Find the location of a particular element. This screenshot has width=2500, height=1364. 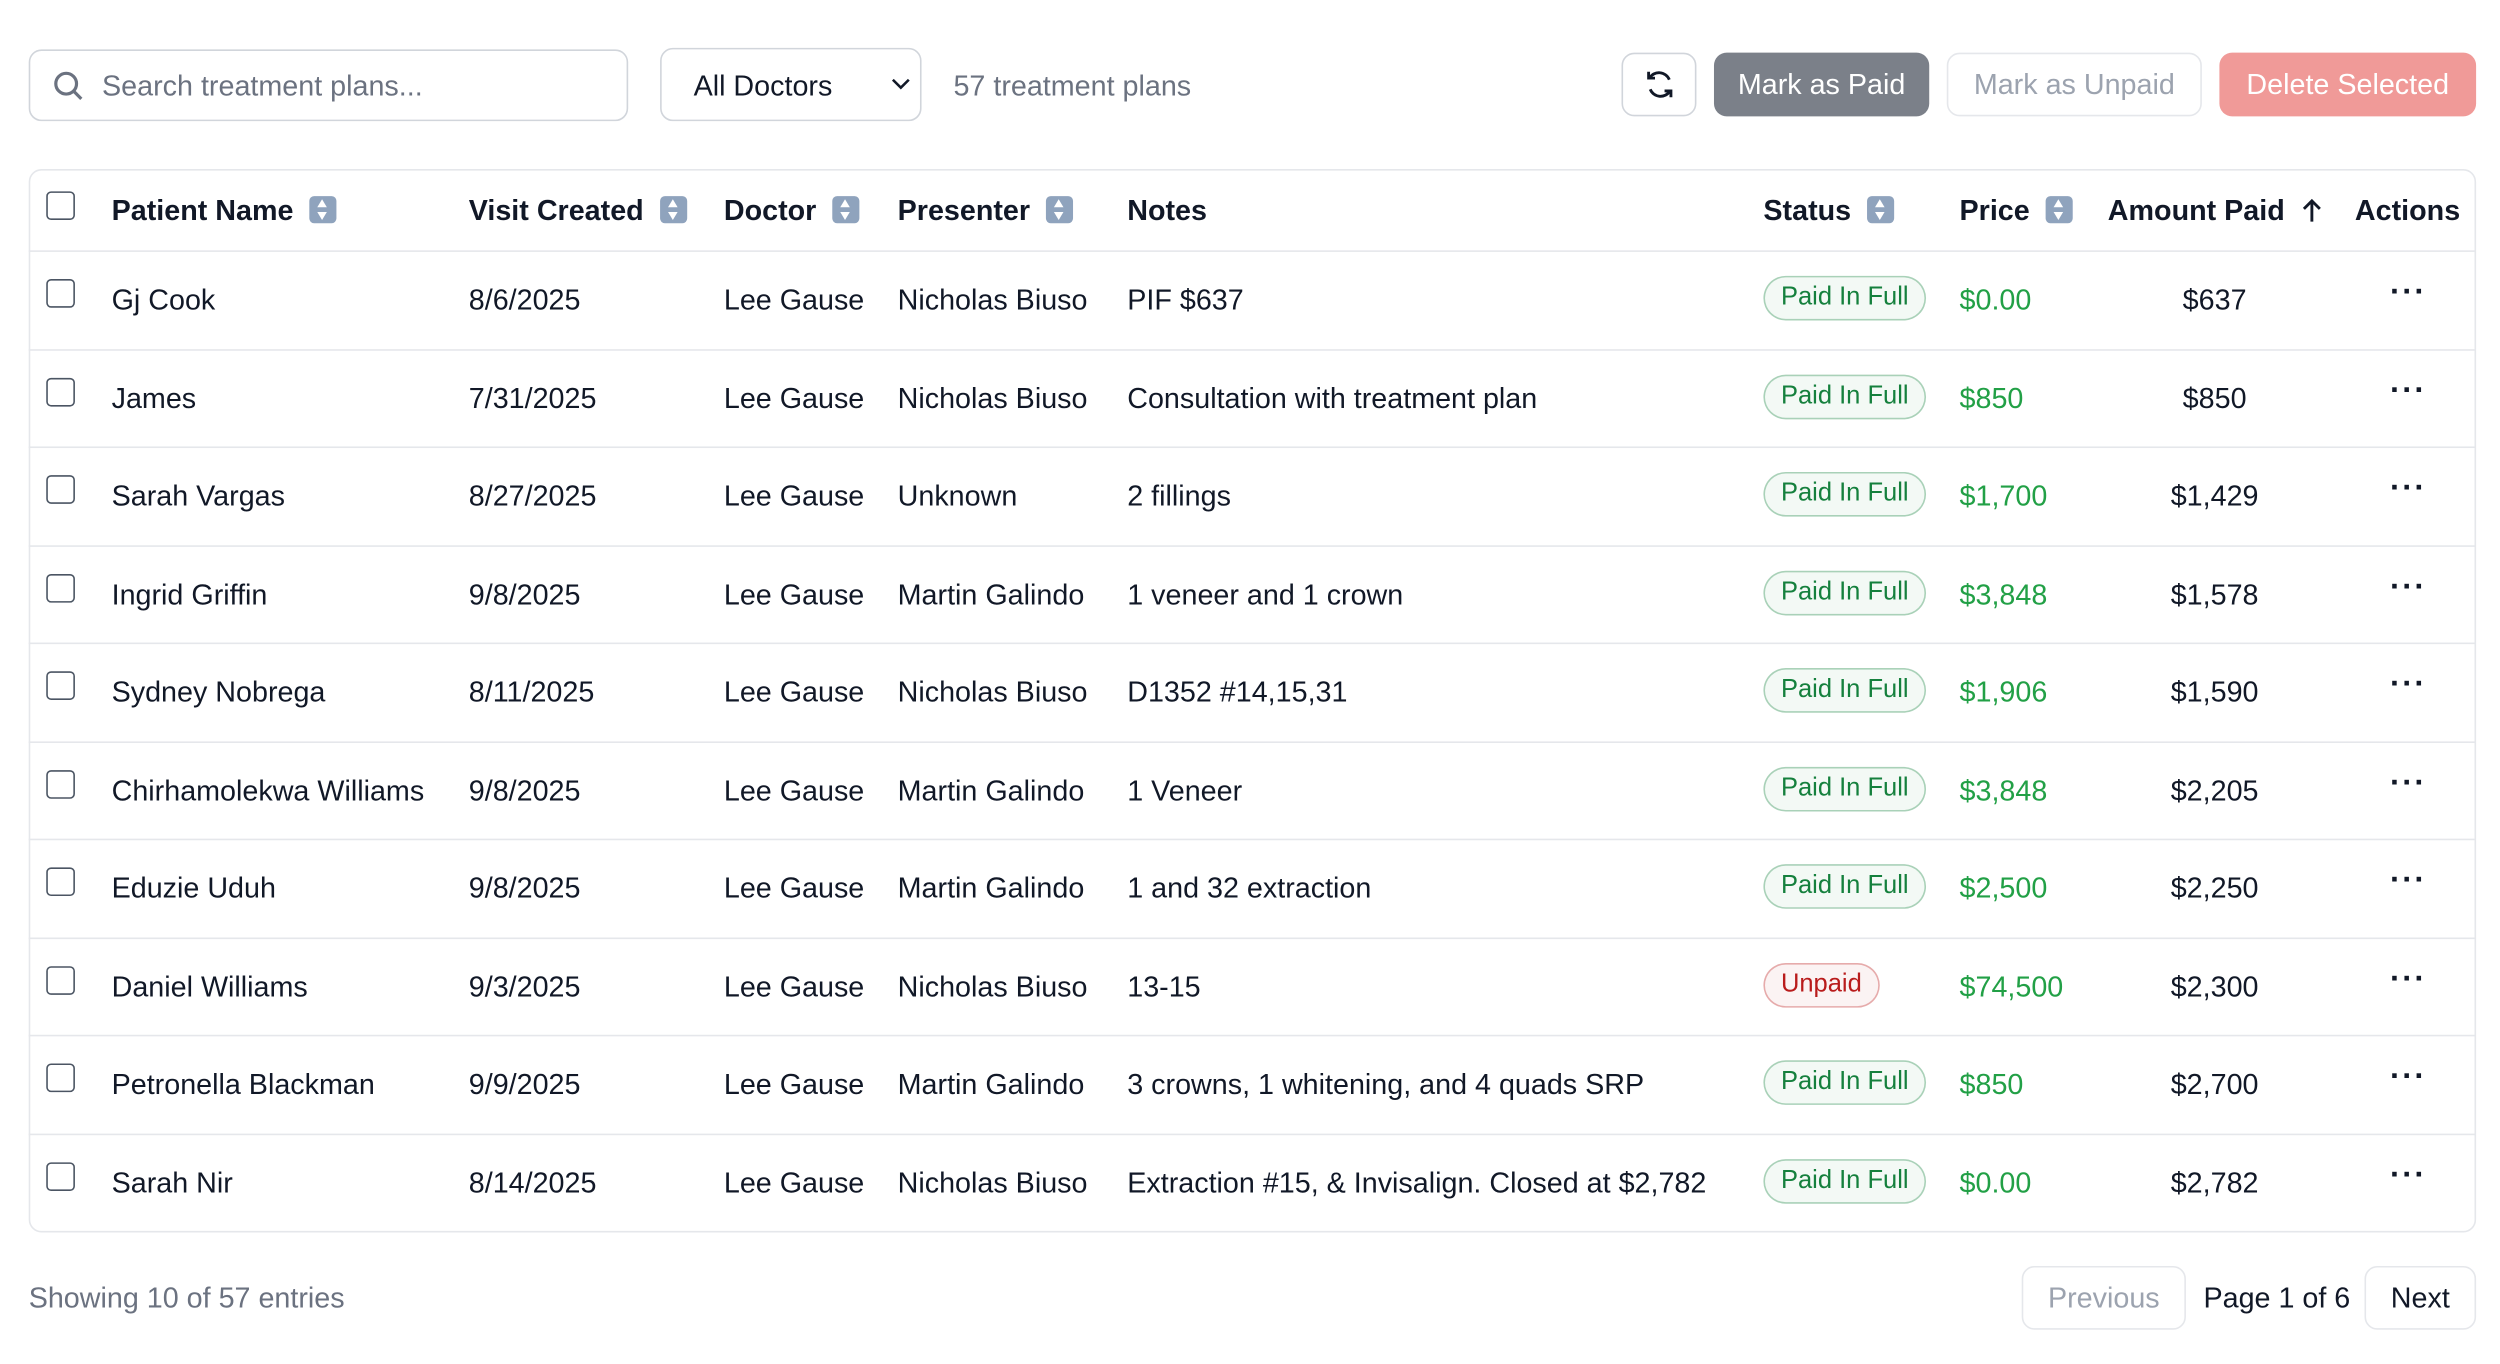

doctor-filter: All Doctors is located at coordinates (763, 86).